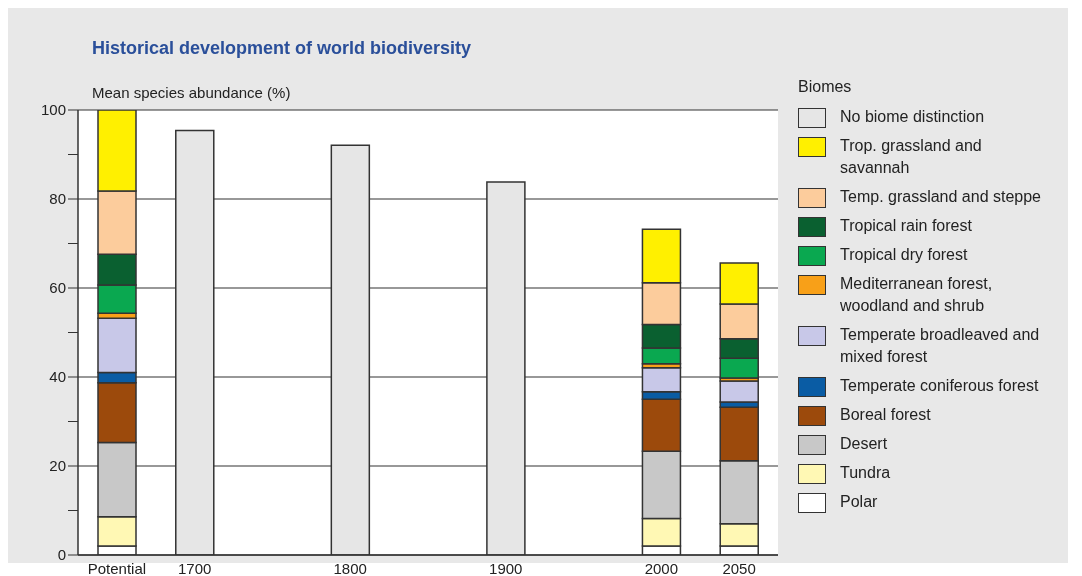 This screenshot has width=1082, height=576. I want to click on y-tick-label: 60, so click(57, 288).